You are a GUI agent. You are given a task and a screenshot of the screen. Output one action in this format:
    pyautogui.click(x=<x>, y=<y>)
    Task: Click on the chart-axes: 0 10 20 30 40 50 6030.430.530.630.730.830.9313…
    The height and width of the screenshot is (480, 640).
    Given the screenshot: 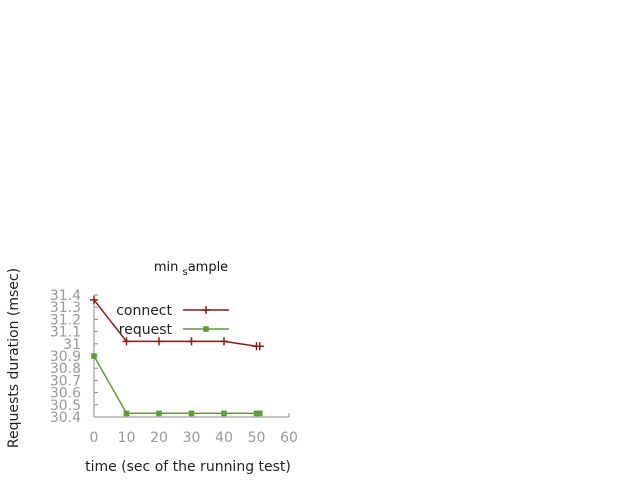 What is the action you would take?
    pyautogui.click(x=174, y=367)
    